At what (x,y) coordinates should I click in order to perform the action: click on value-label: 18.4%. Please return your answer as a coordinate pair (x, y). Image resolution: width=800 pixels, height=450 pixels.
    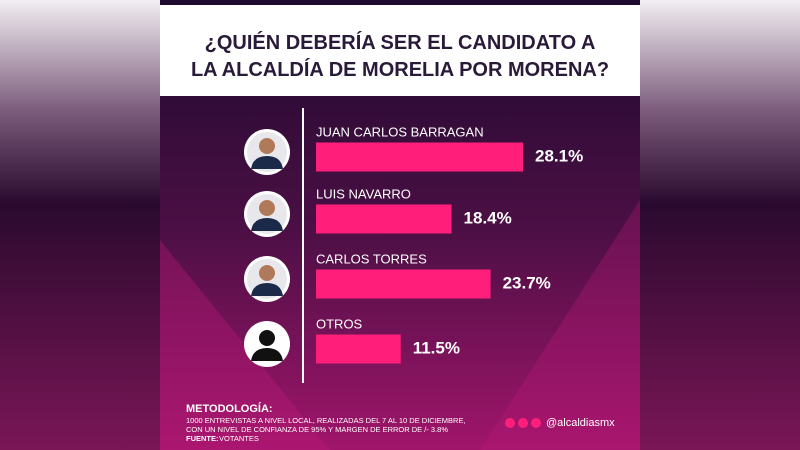
    Looking at the image, I should click on (488, 217).